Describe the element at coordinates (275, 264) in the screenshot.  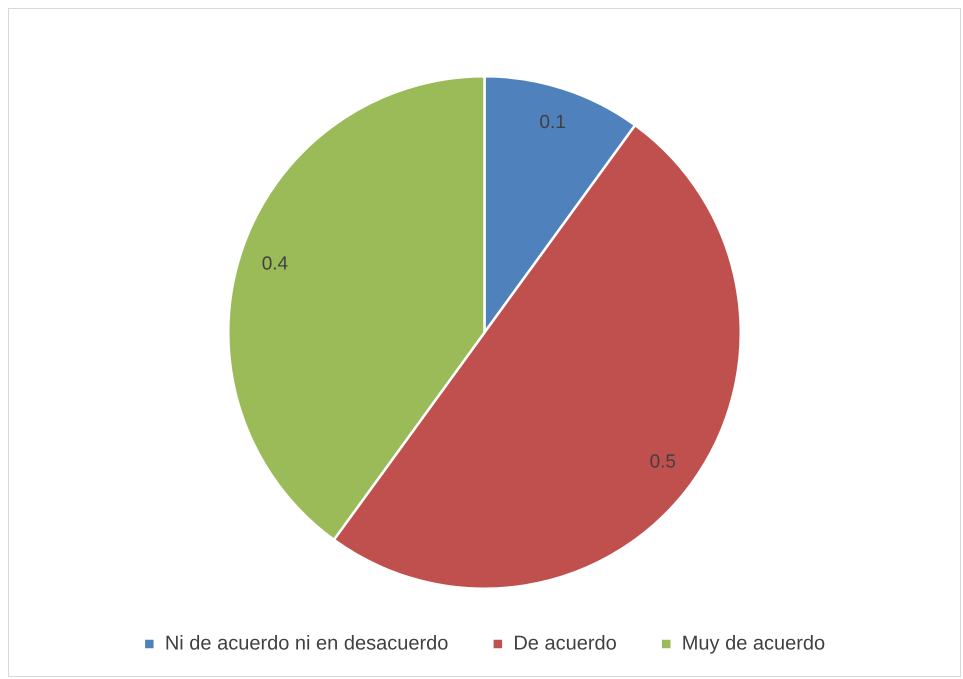
I see `data-label: 0.4` at that location.